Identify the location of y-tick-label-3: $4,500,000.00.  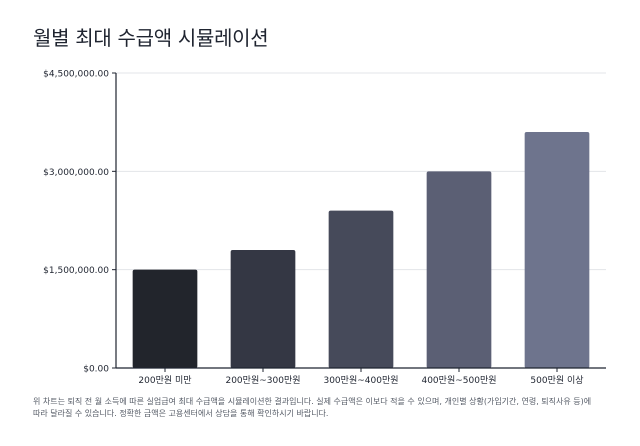
(76, 75).